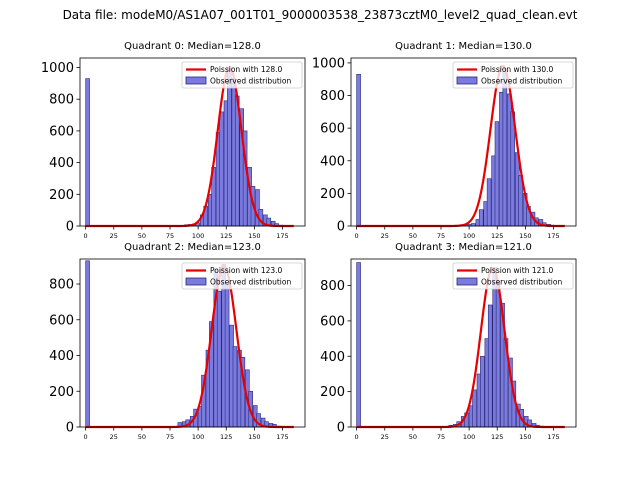 Image resolution: width=640 pixels, height=480 pixels. I want to click on subplot-title: Quadrant 3: Median=121.0, so click(463, 247).